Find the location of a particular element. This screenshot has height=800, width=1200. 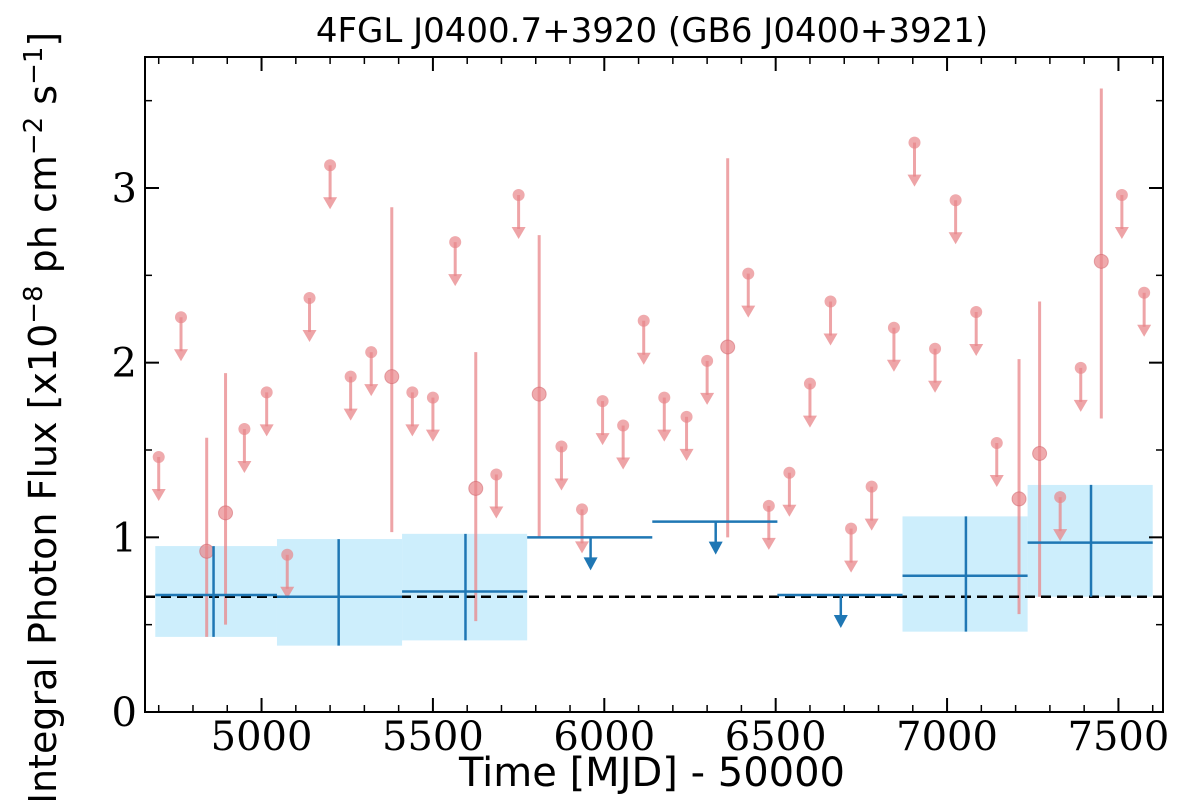

y-axis-label-main: Integral Photon Flux [x10 is located at coordinates (43, 562).